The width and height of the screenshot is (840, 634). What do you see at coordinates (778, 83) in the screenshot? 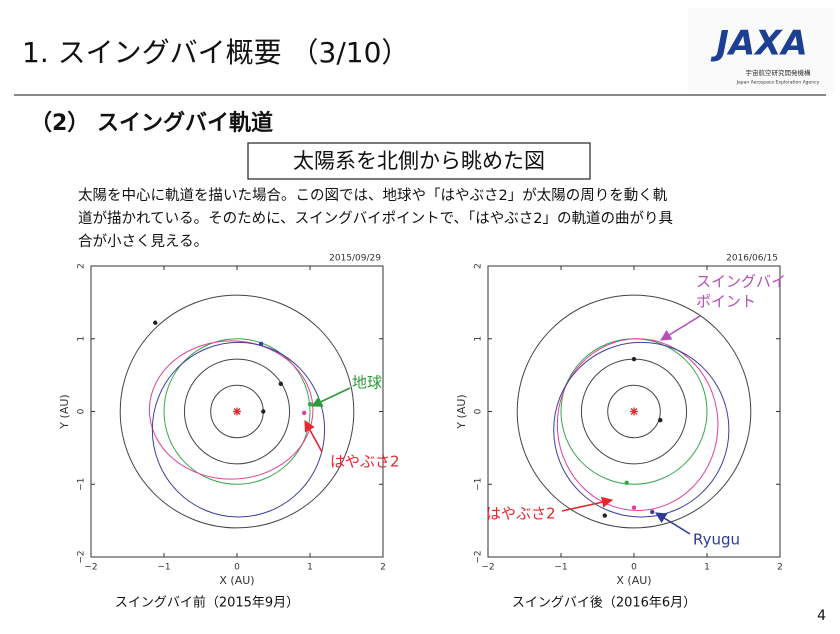
I see `logo-en: Japan Aerospace Exploration Agency` at bounding box center [778, 83].